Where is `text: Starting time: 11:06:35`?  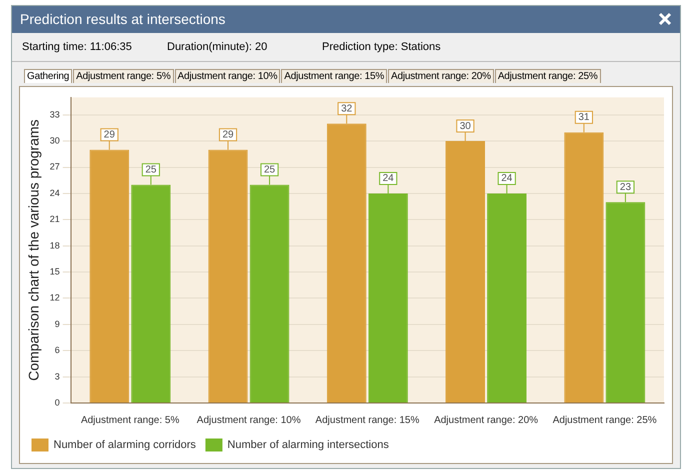
text: Starting time: 11:06:35 is located at coordinates (77, 47).